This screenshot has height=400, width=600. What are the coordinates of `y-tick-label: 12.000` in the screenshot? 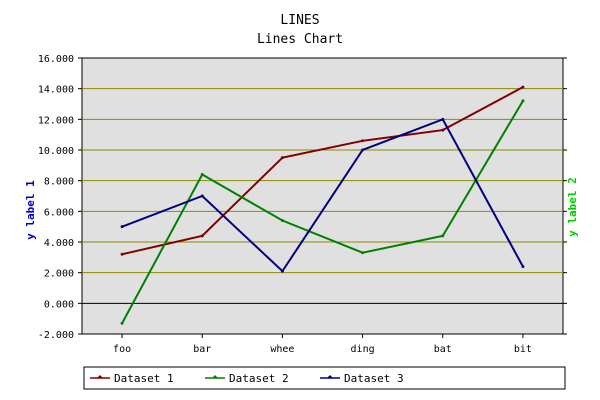 It's located at (56, 120).